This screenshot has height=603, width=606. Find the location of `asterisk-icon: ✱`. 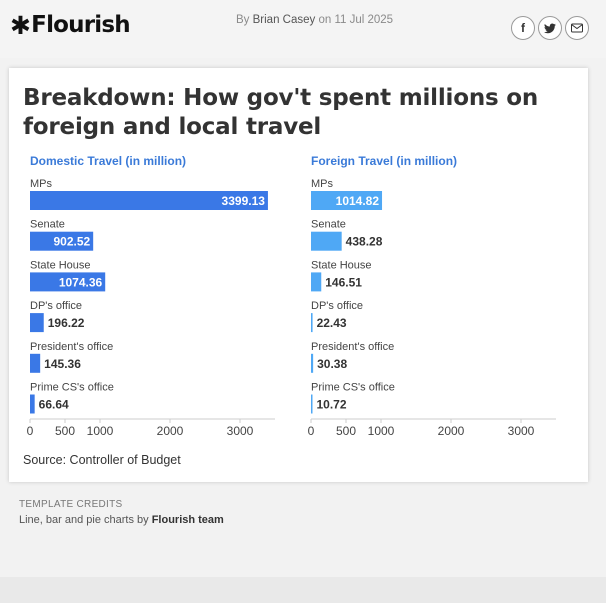

asterisk-icon: ✱ is located at coordinates (20, 25).